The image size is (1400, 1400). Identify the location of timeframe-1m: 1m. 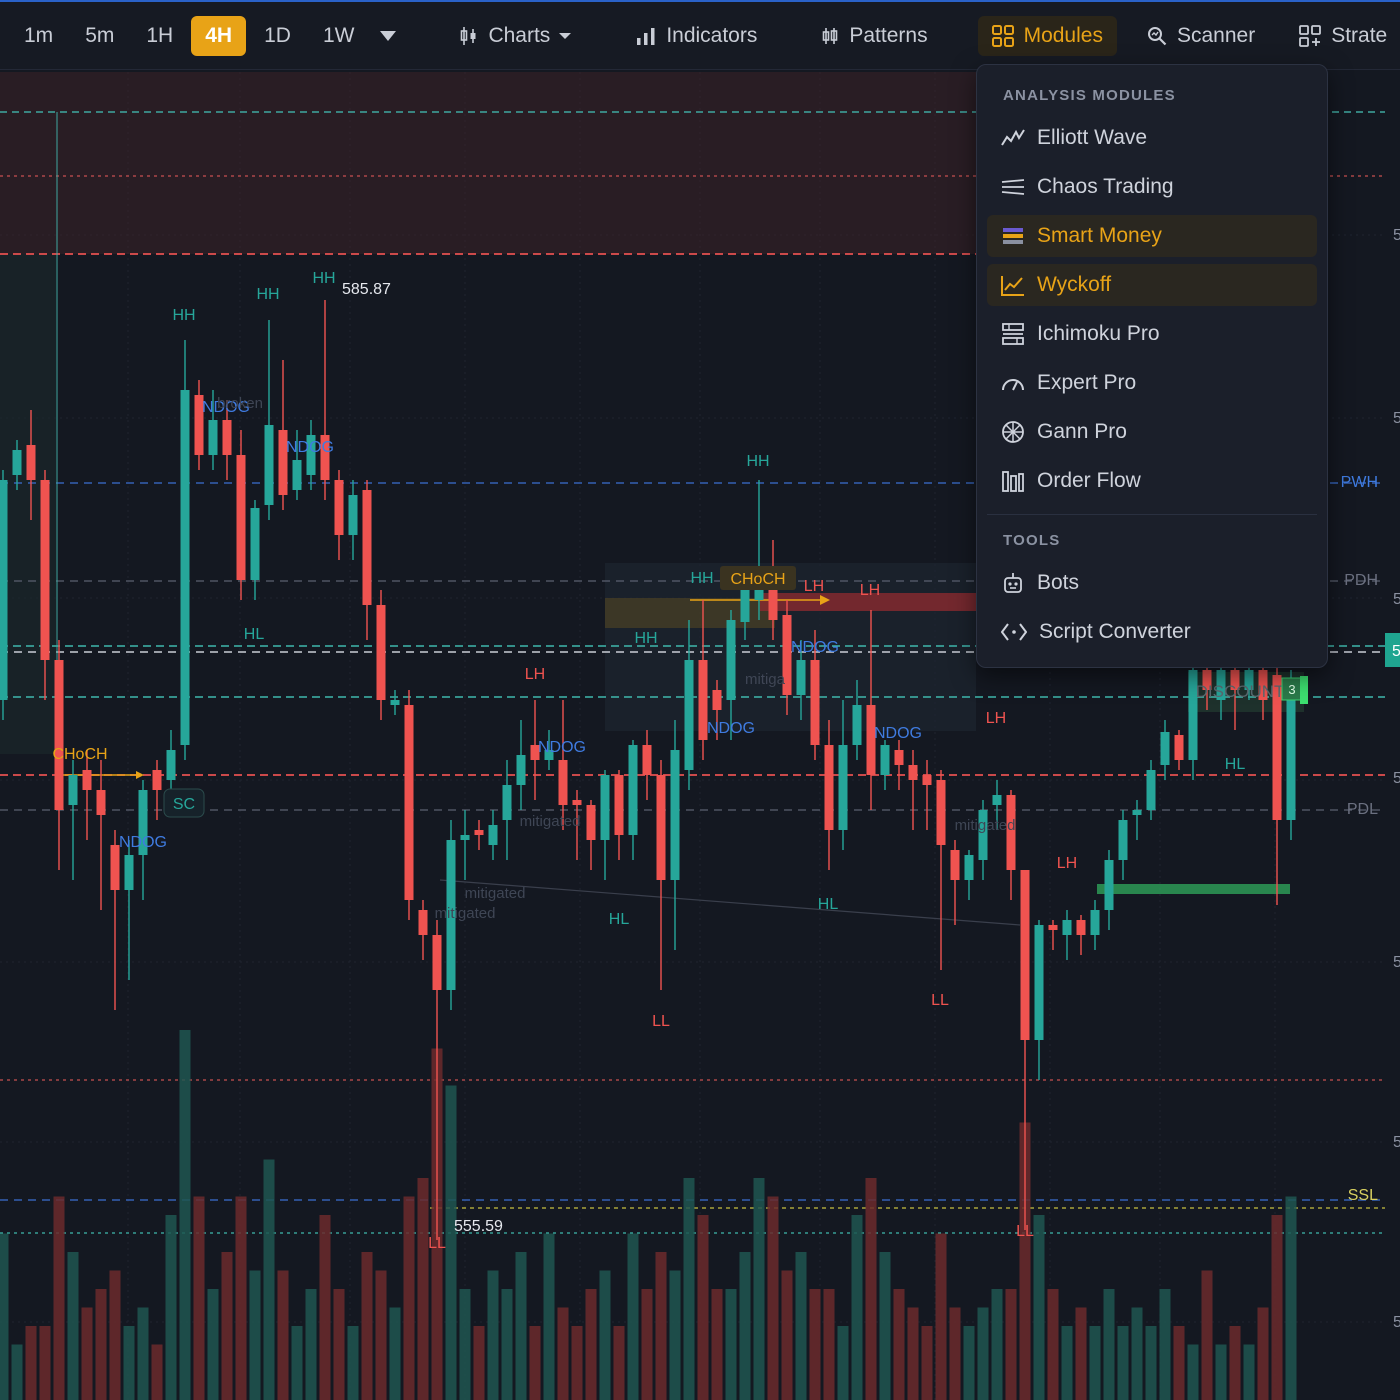
(39, 35).